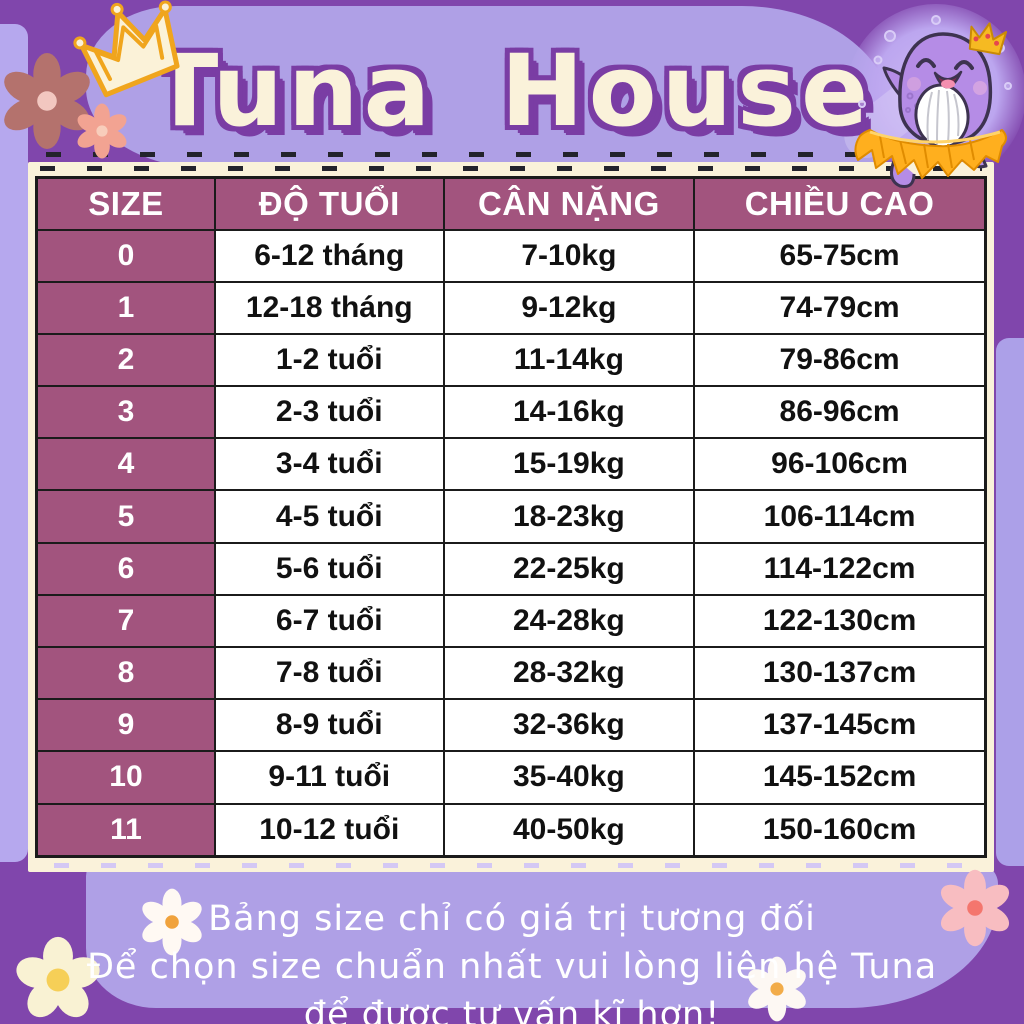  What do you see at coordinates (569, 360) in the screenshot?
I see `cell-weight: 11-14kg` at bounding box center [569, 360].